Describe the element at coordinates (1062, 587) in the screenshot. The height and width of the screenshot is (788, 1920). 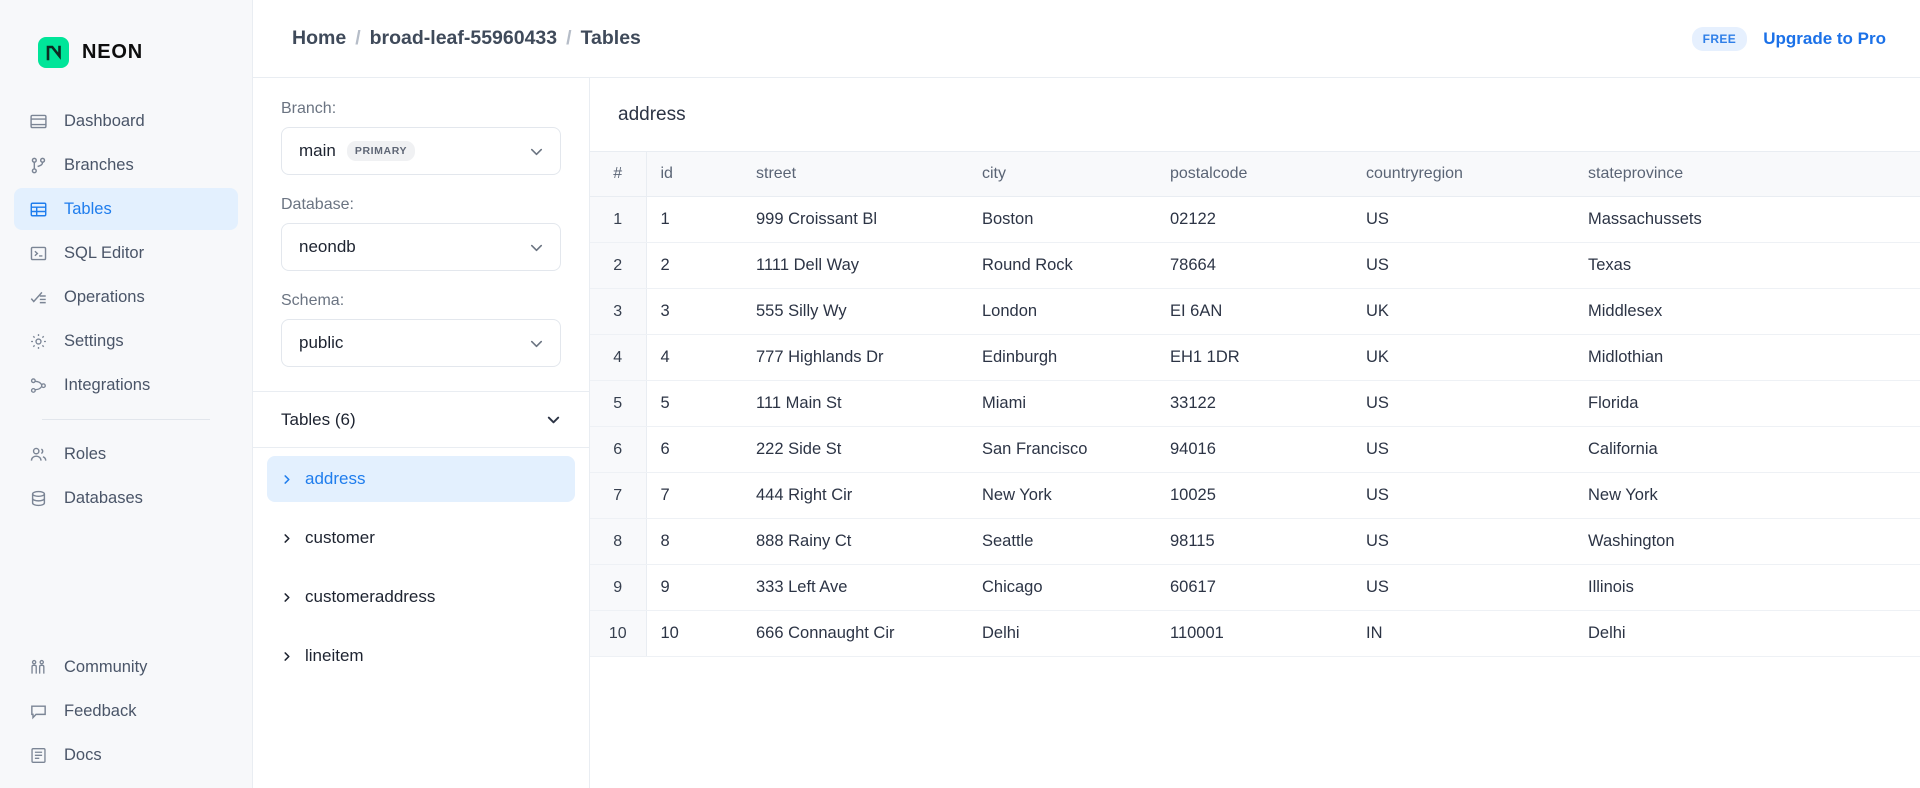
I see `cell-city: Chicago` at that location.